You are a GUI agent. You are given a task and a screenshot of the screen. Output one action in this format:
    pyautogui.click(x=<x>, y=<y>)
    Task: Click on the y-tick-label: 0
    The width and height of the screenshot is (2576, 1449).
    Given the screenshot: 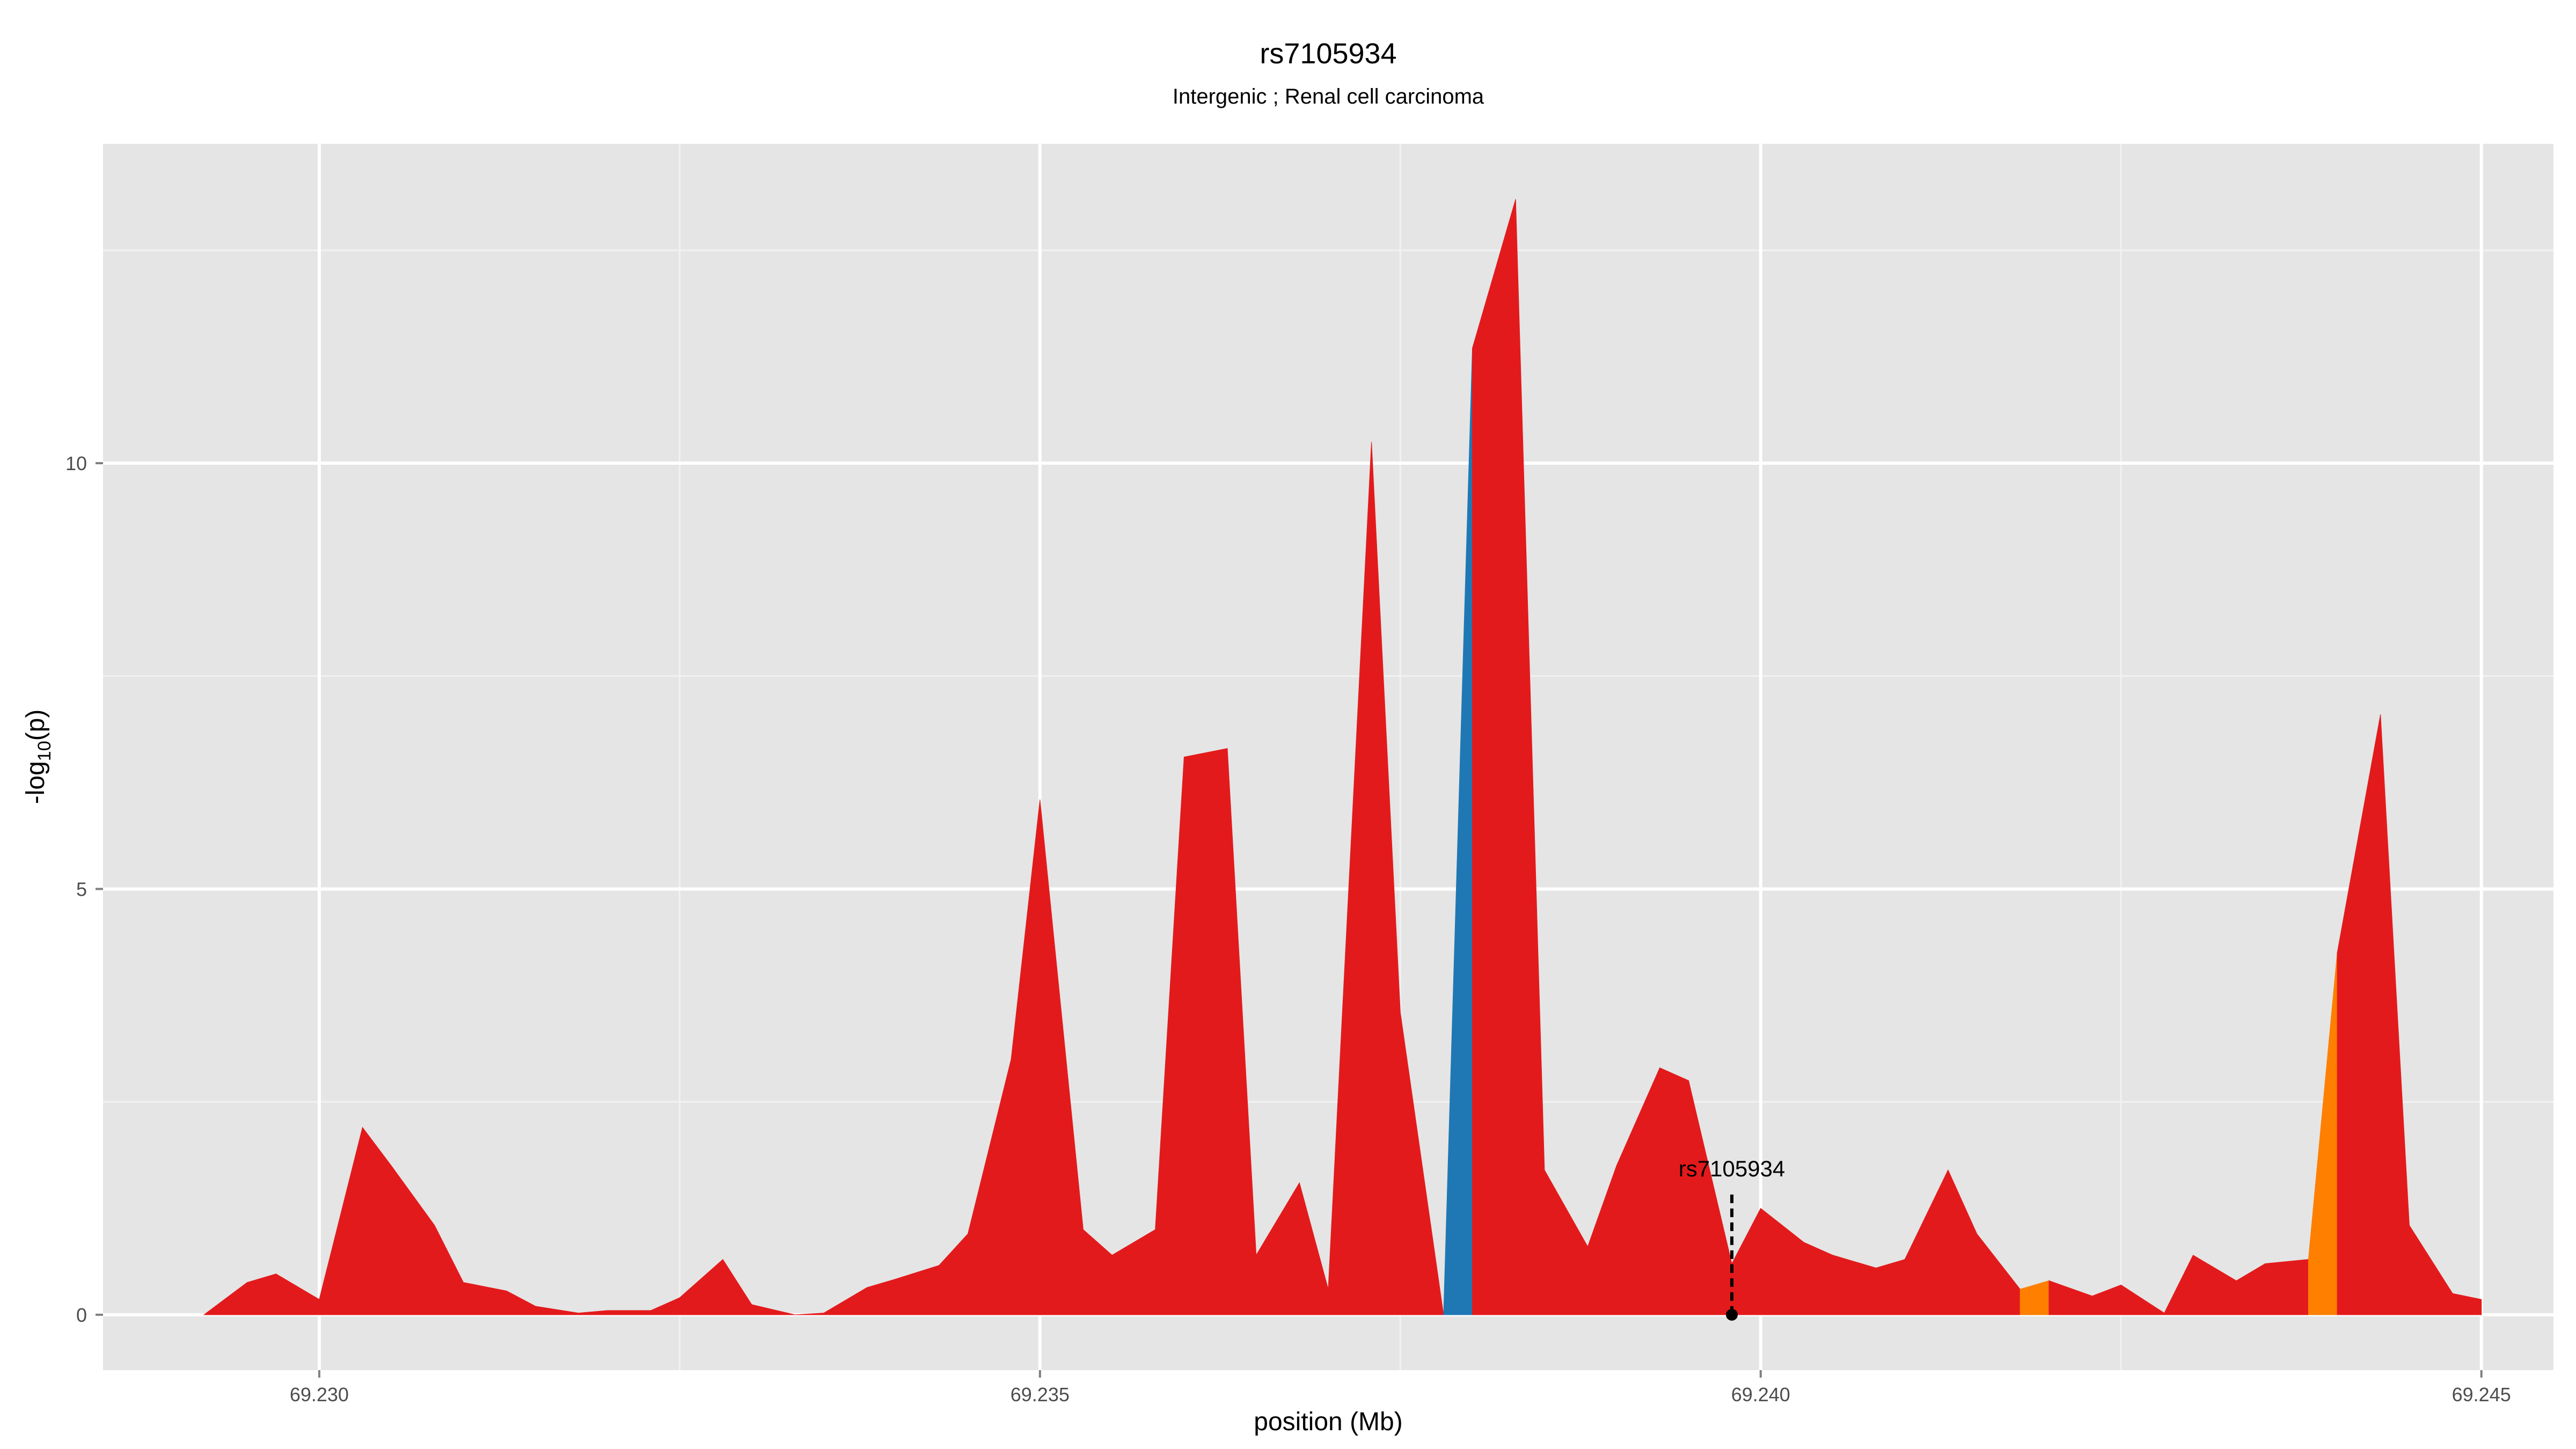 What is the action you would take?
    pyautogui.click(x=81, y=1315)
    